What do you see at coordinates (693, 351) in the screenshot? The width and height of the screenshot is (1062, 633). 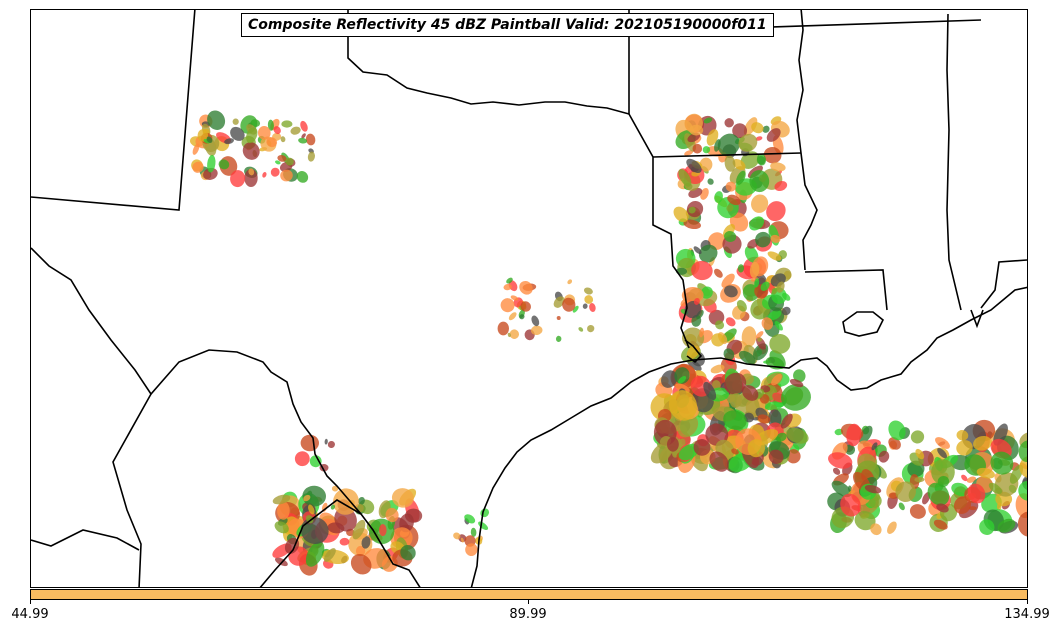 I see `galveston-bay` at bounding box center [693, 351].